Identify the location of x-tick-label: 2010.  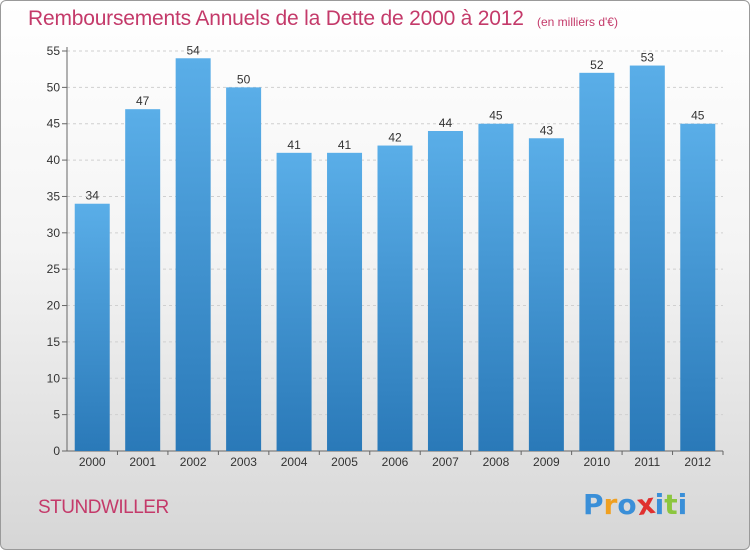
(596, 462).